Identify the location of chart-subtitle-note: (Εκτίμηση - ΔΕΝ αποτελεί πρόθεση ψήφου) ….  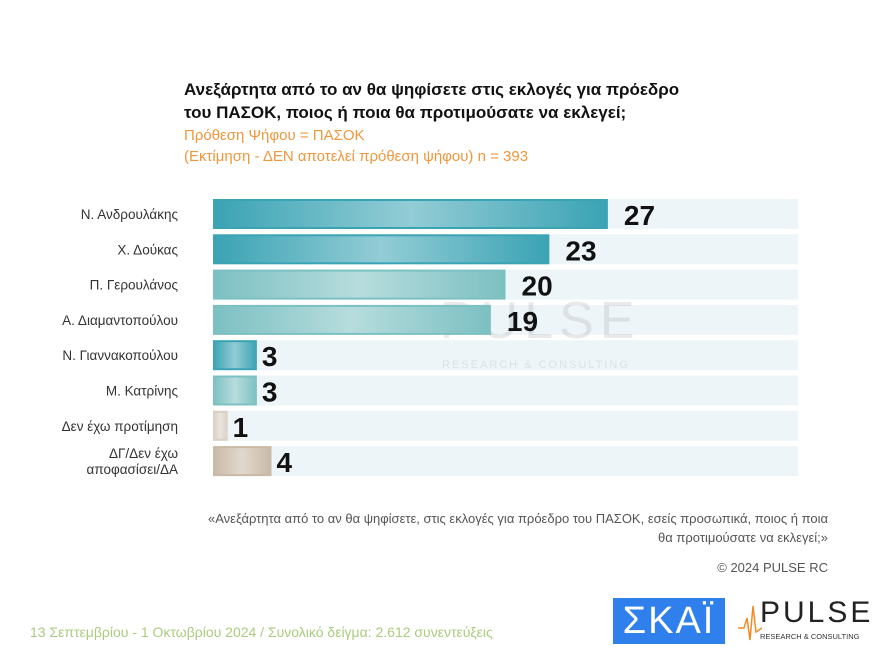
(356, 156).